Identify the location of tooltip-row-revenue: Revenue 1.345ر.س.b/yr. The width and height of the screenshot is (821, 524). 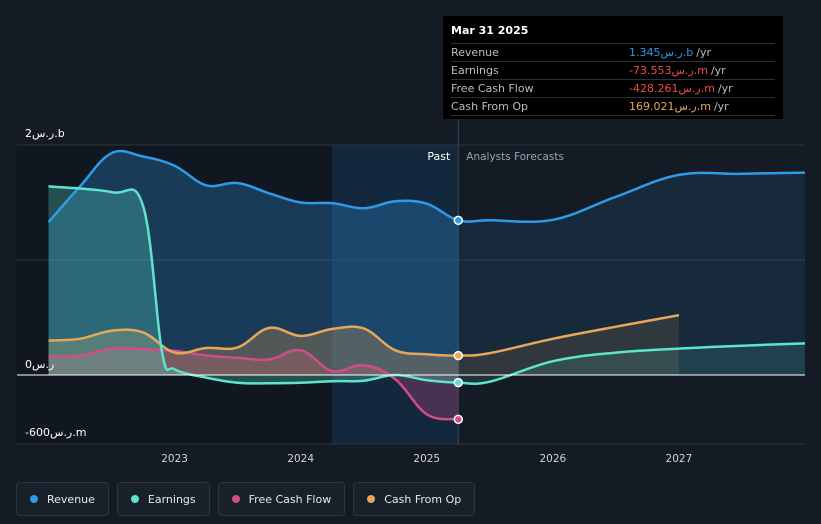
(613, 52).